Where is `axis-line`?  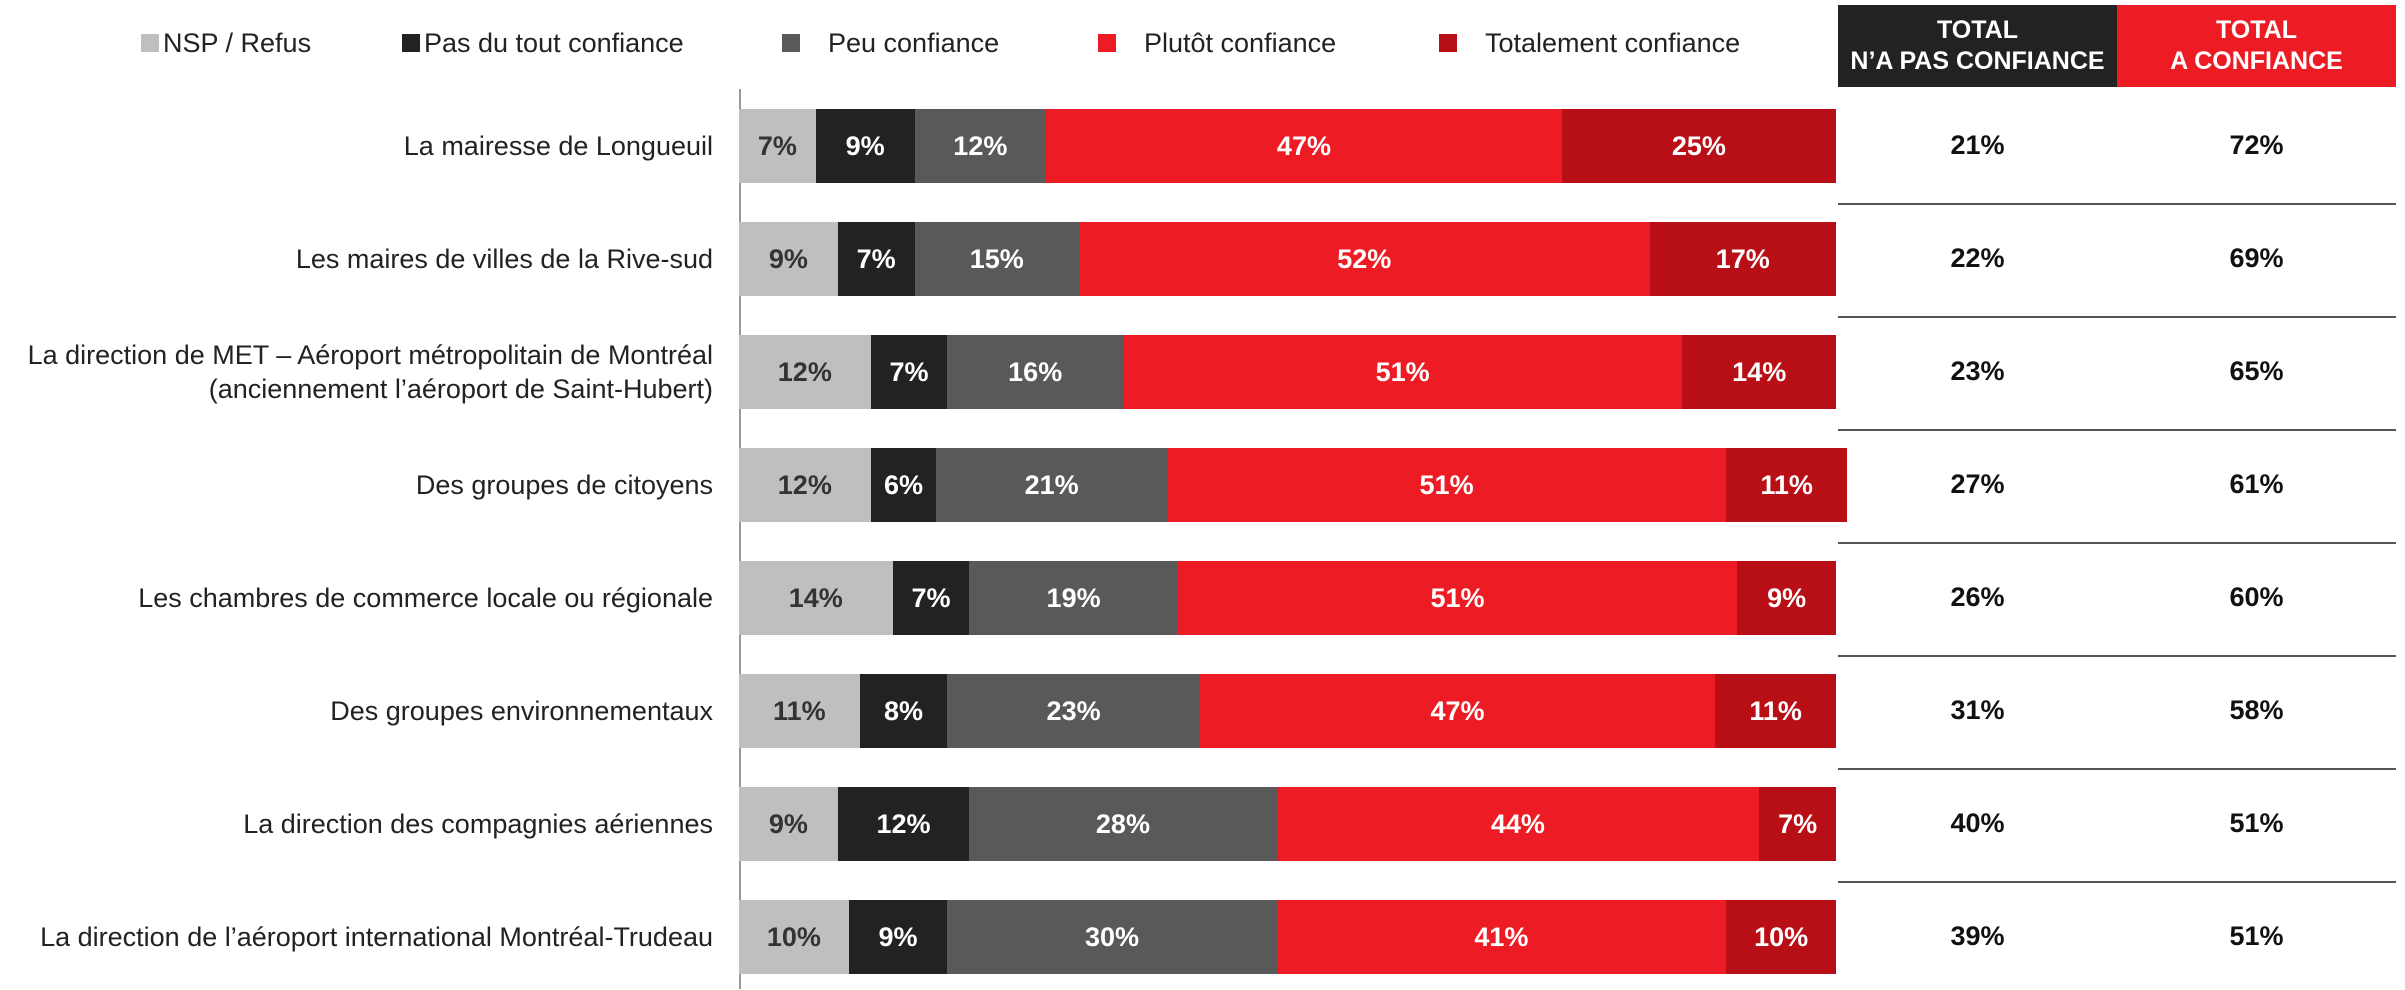 axis-line is located at coordinates (740, 539).